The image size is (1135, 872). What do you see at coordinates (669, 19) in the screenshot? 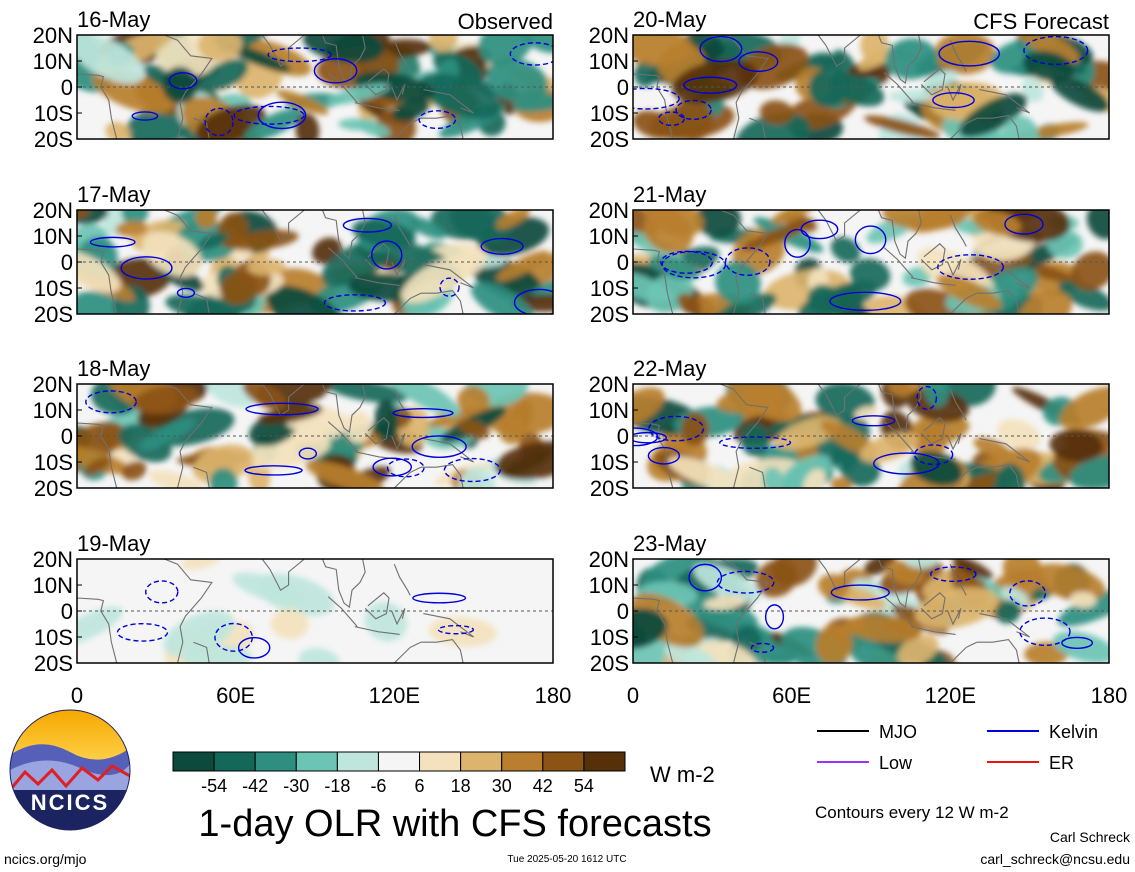
I see `panel-date-label: 20-May` at bounding box center [669, 19].